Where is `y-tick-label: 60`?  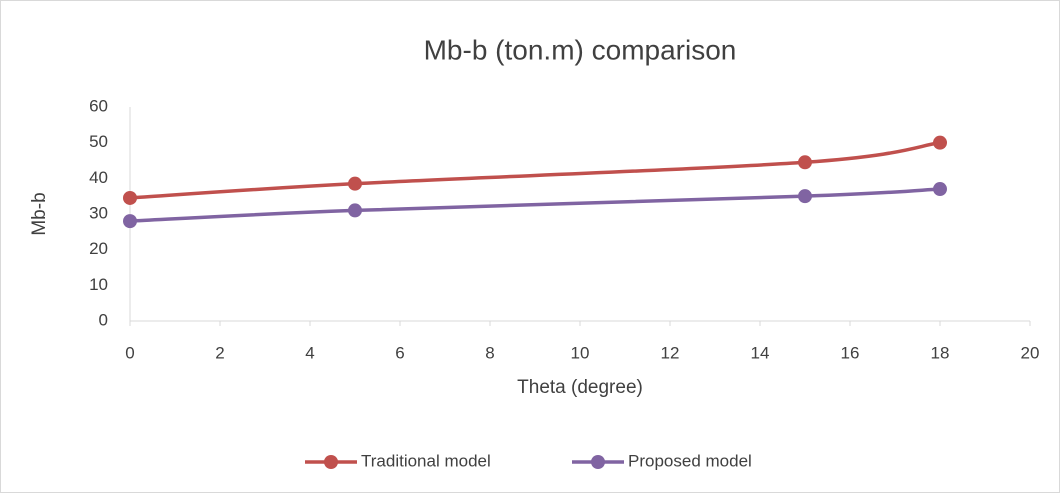
y-tick-label: 60 is located at coordinates (98, 105).